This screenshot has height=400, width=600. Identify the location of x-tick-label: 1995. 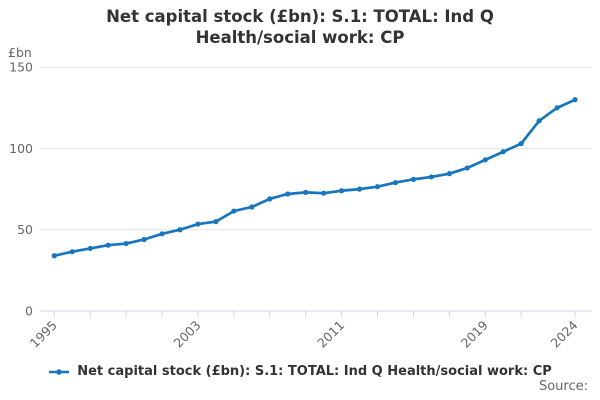
(43, 334).